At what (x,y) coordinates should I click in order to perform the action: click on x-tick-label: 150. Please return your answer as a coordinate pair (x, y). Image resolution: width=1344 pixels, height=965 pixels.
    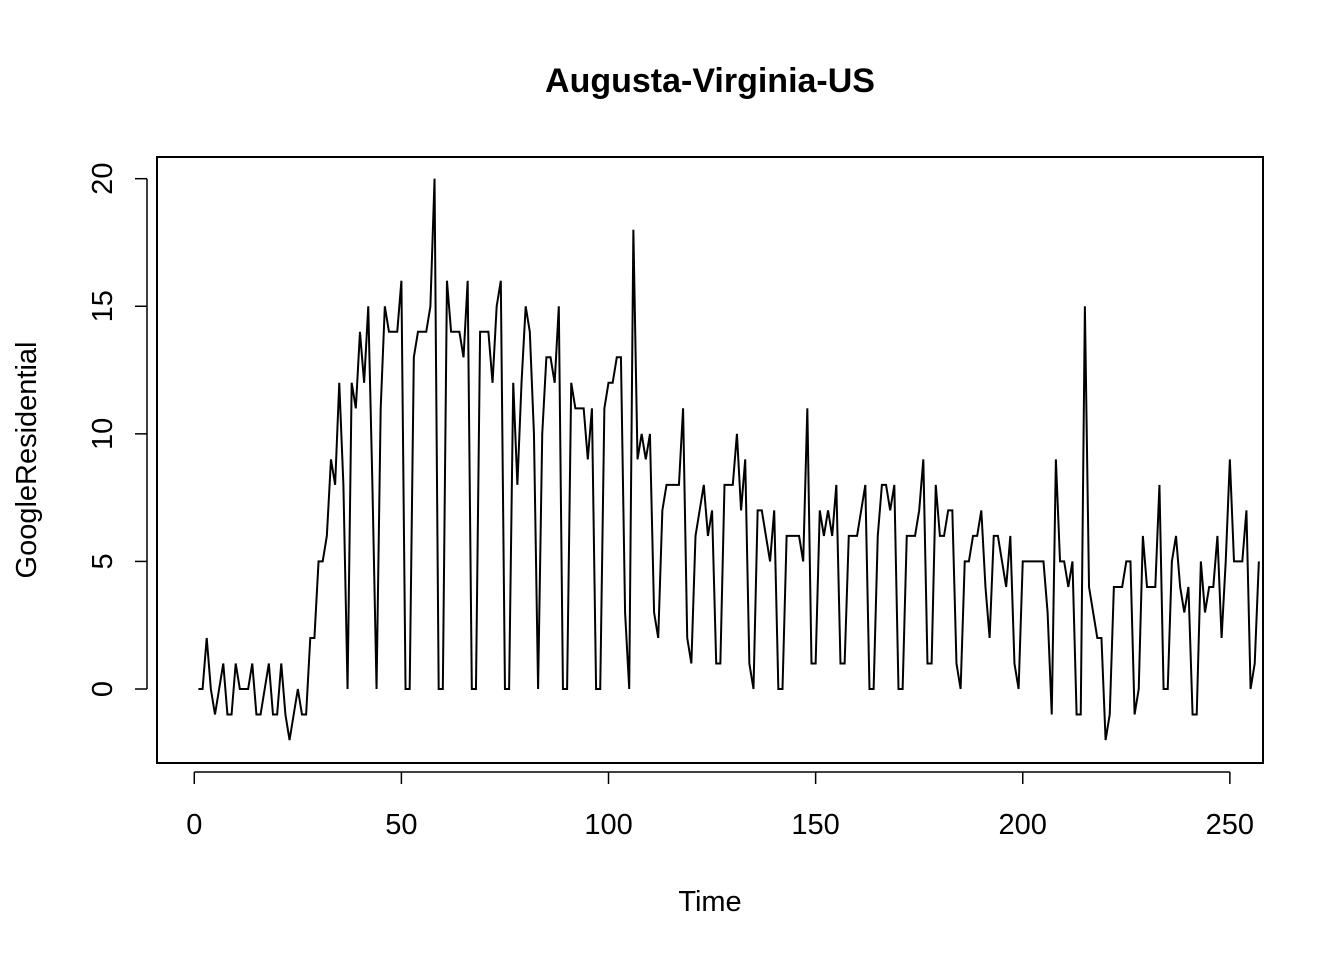
    Looking at the image, I should click on (815, 825).